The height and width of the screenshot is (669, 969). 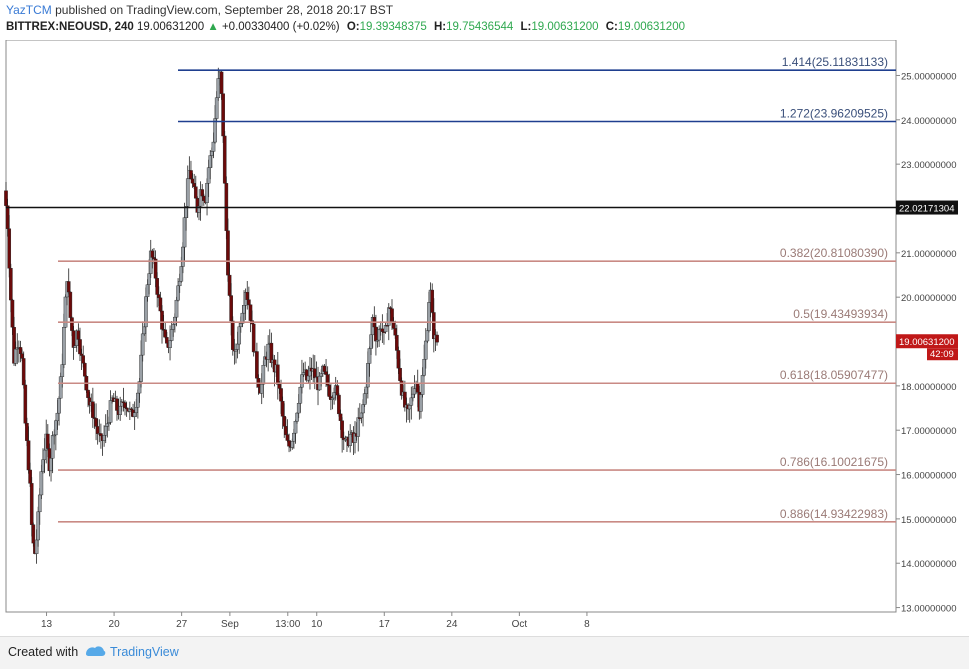 I want to click on author-link: YazTCM, so click(x=29, y=10).